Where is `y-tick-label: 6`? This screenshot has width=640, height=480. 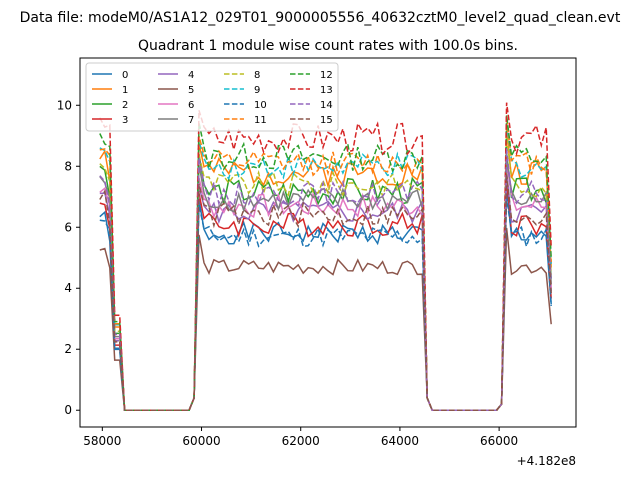 y-tick-label: 6 is located at coordinates (68, 227).